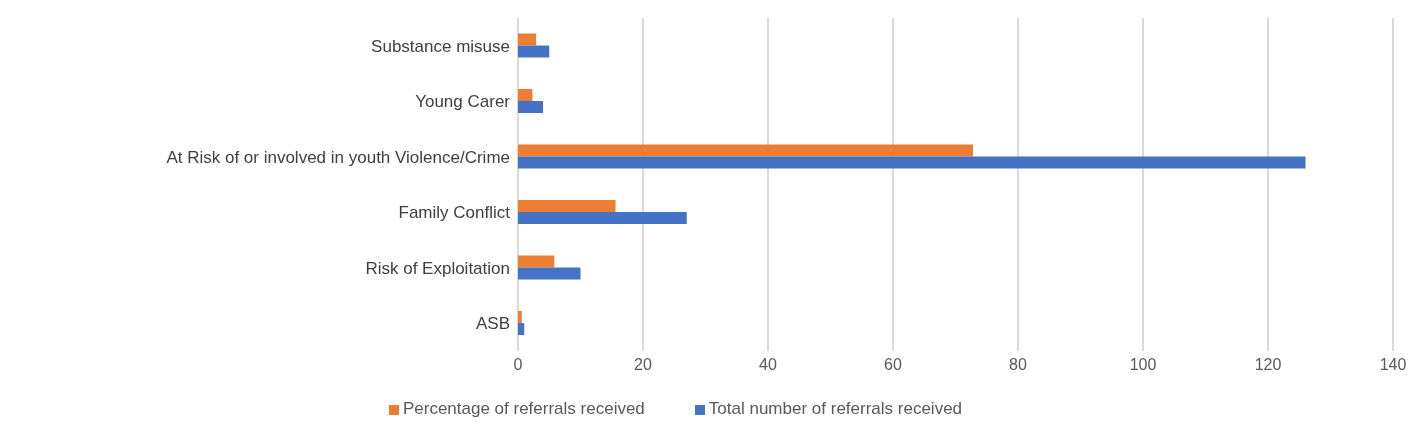  Describe the element at coordinates (338, 157) in the screenshot. I see `y-tick-label: At Risk of or involved in youth Violence/Crime` at that location.